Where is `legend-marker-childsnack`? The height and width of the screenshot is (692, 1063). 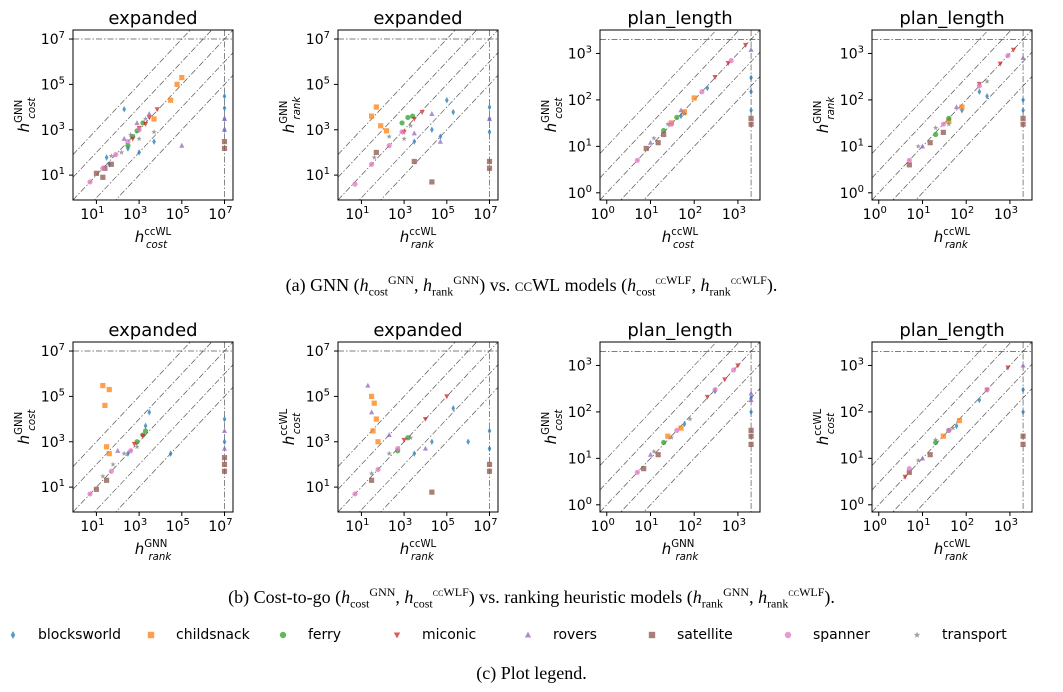
legend-marker-childsnack is located at coordinates (151, 635).